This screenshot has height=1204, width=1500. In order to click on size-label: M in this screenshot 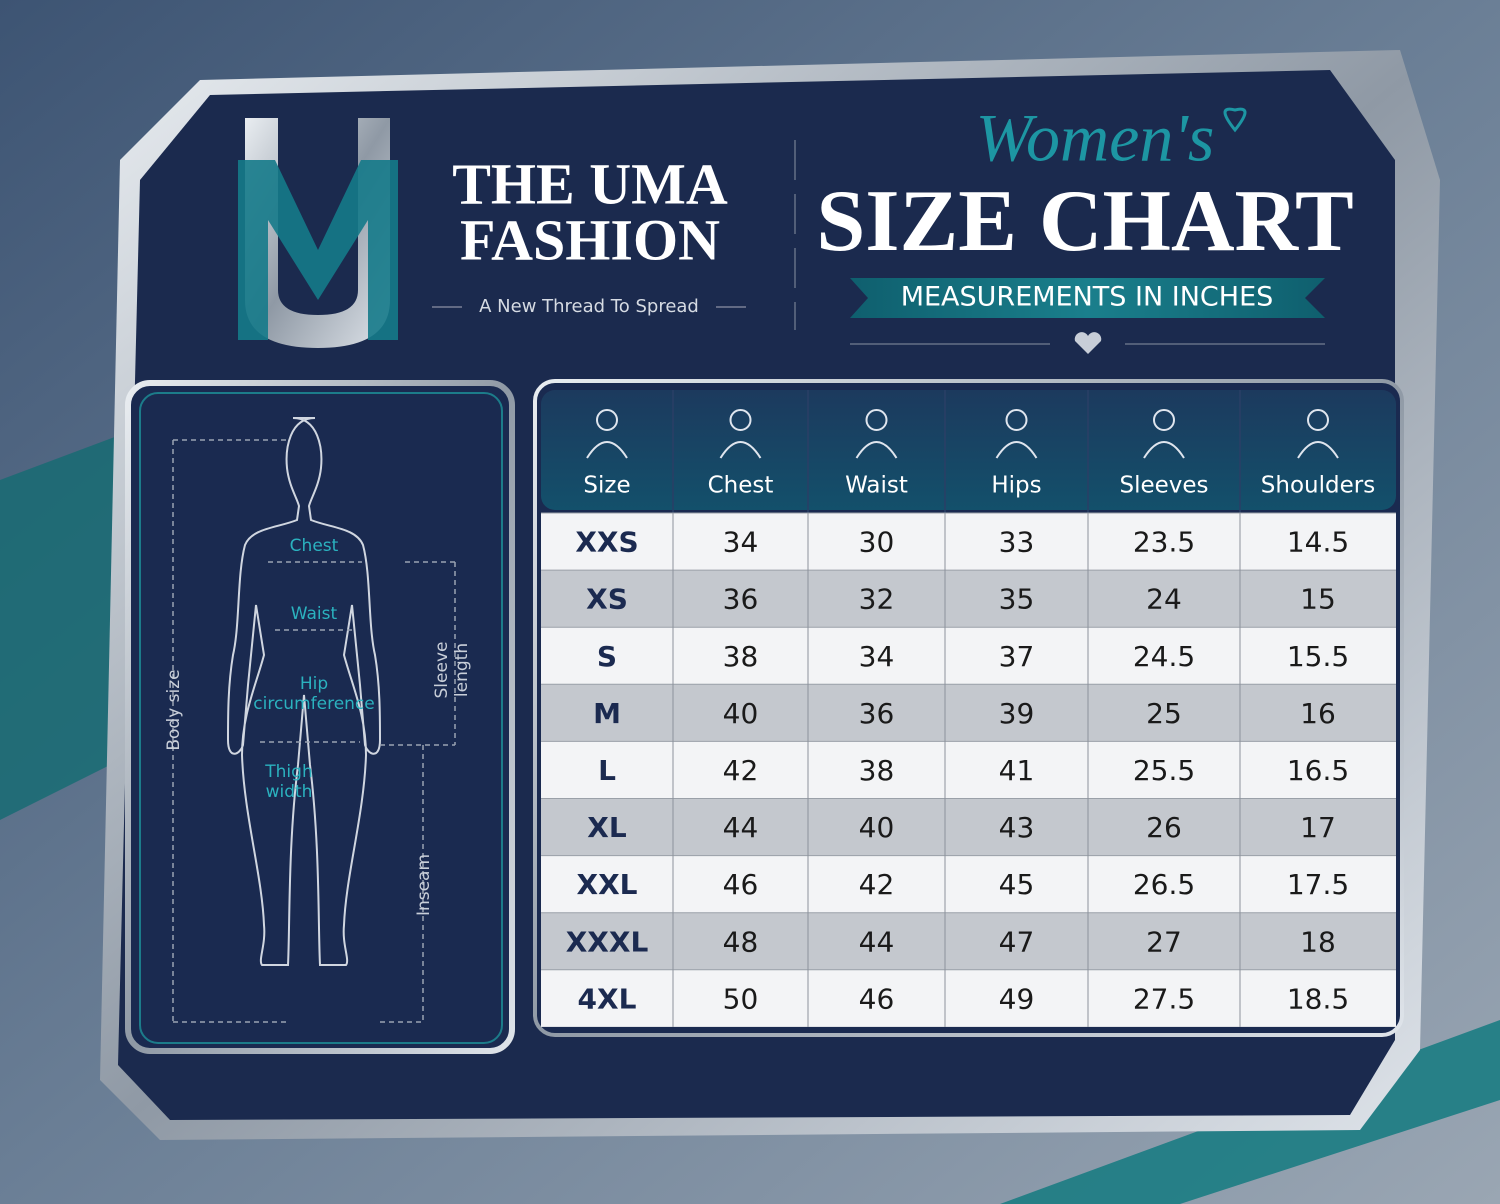, I will do `click(607, 713)`.